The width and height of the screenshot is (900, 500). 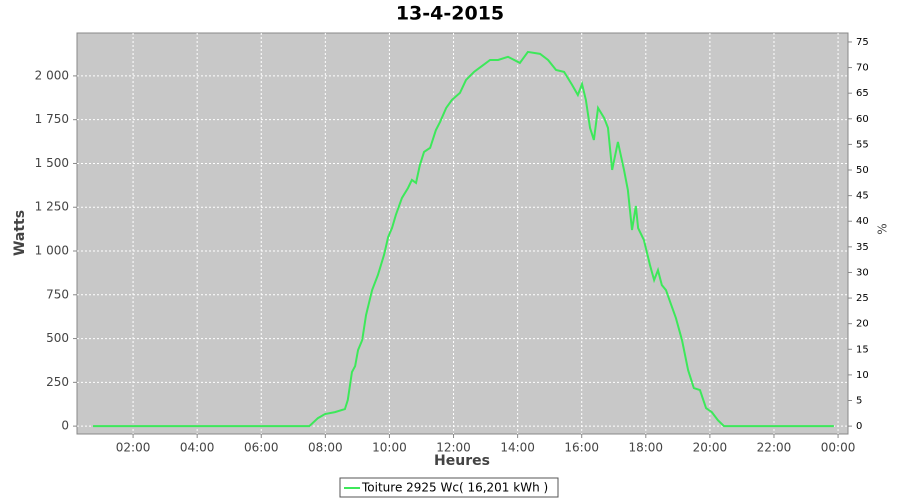 What do you see at coordinates (57, 338) in the screenshot?
I see `y-tick-label: 500` at bounding box center [57, 338].